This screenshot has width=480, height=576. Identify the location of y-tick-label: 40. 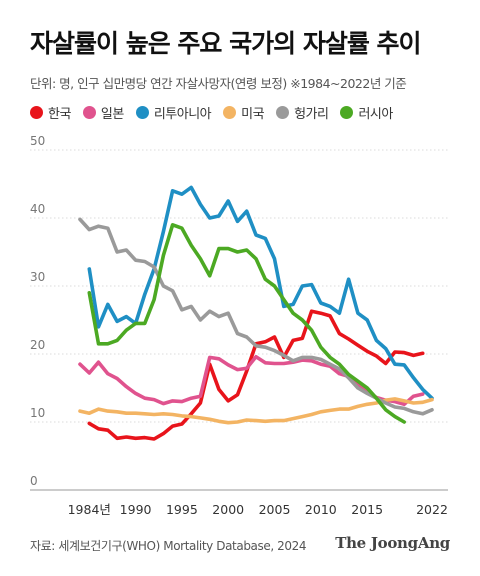
(37, 209).